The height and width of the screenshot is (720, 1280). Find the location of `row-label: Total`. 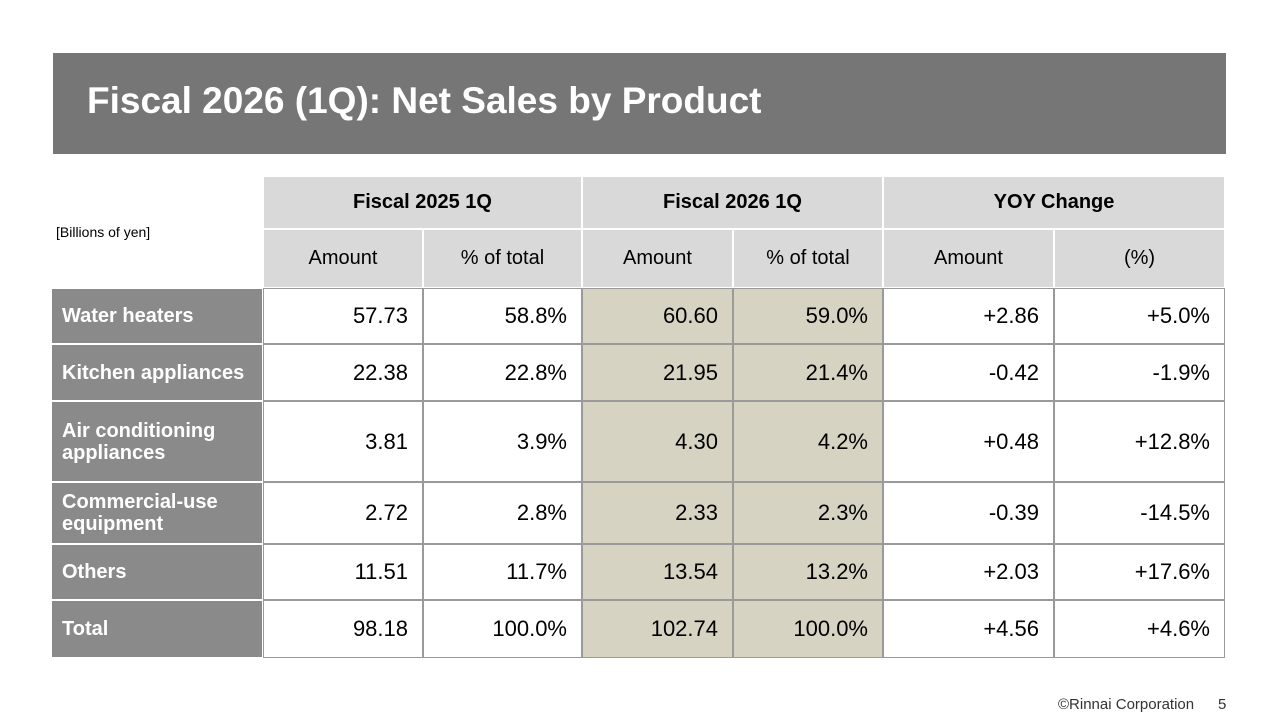

row-label: Total is located at coordinates (157, 629).